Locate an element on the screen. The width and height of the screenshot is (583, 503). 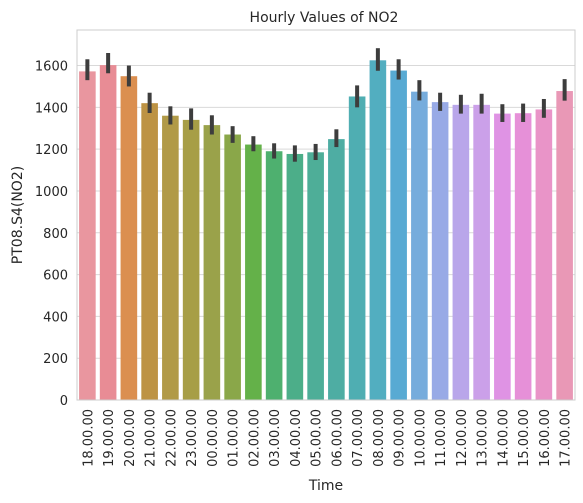
x-tick-label: 11.00.00 is located at coordinates (441, 438).